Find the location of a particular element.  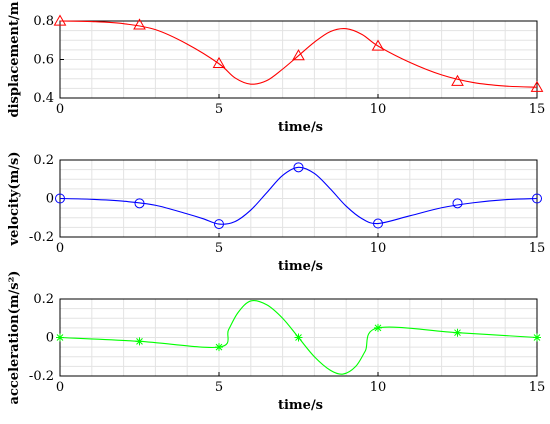

velocity-y-axis-label: velocity(m/s) is located at coordinates (14, 199).